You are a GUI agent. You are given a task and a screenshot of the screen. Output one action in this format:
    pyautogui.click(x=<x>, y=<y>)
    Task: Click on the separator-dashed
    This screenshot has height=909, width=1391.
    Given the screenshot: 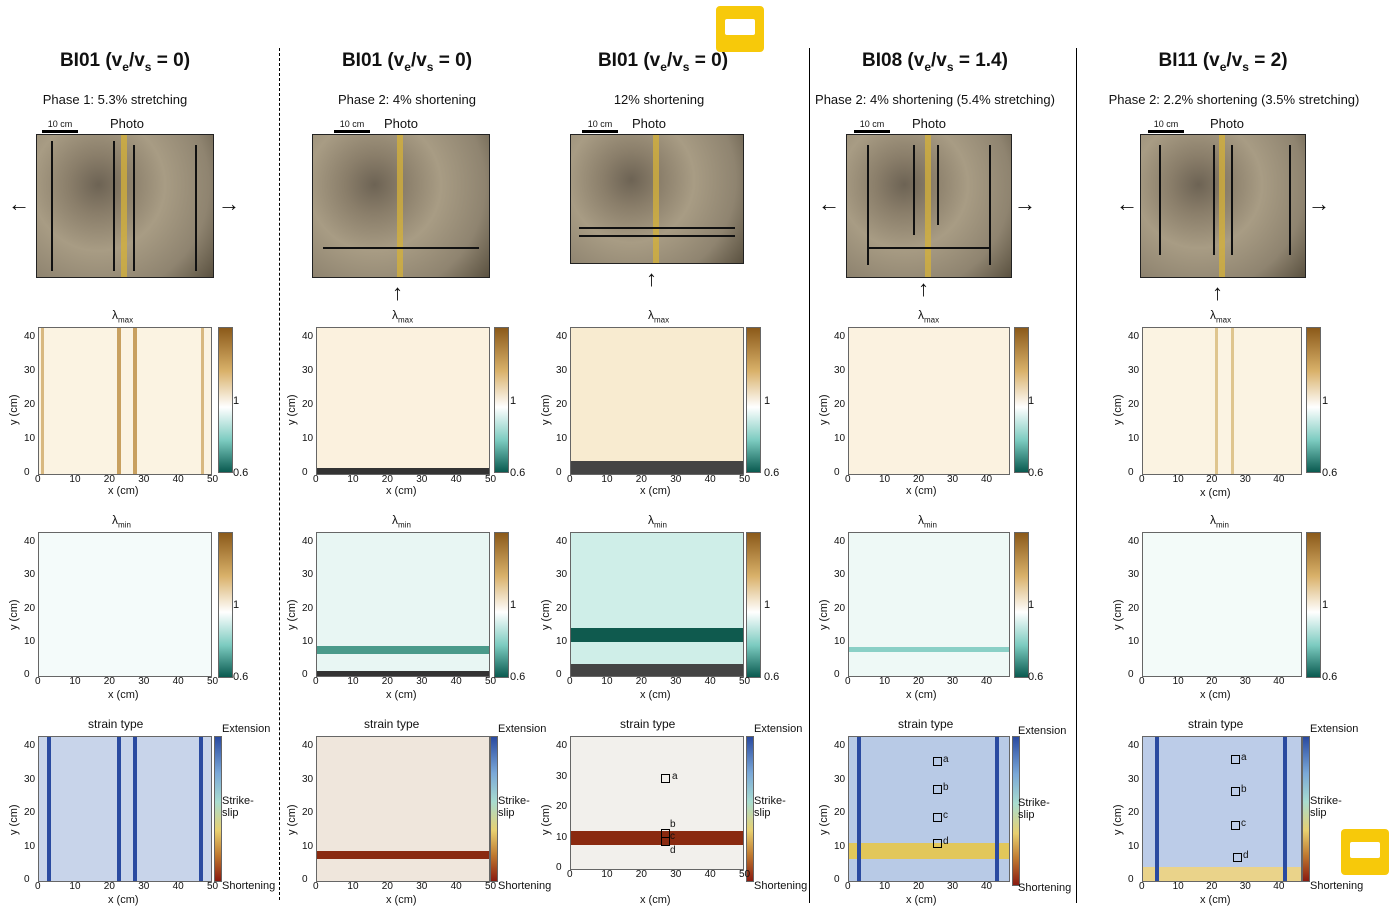 What is the action you would take?
    pyautogui.click(x=279, y=474)
    